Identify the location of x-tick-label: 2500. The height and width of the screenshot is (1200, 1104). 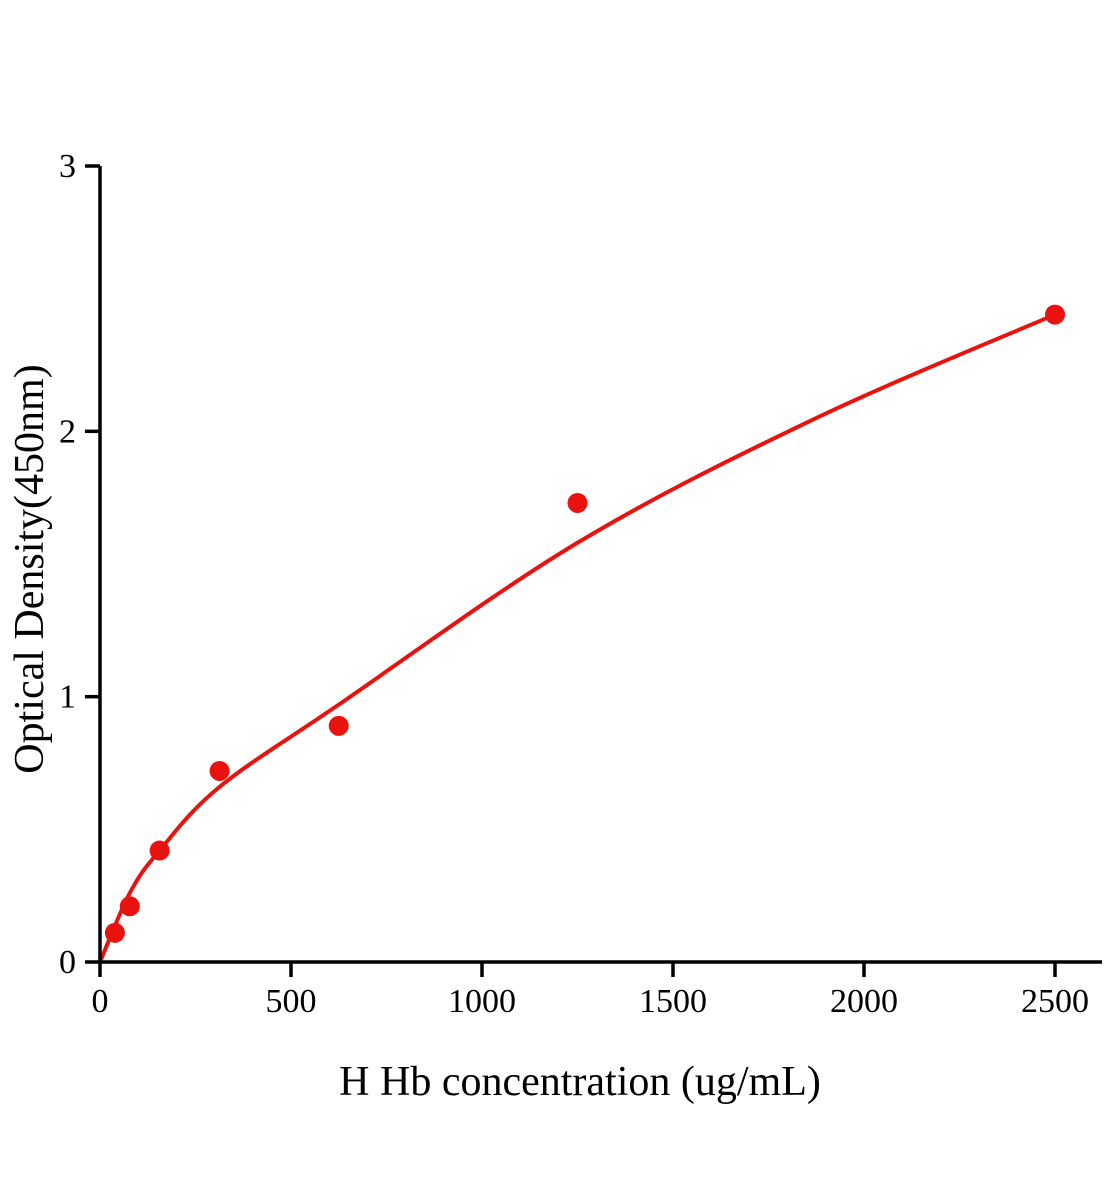
(1055, 1001).